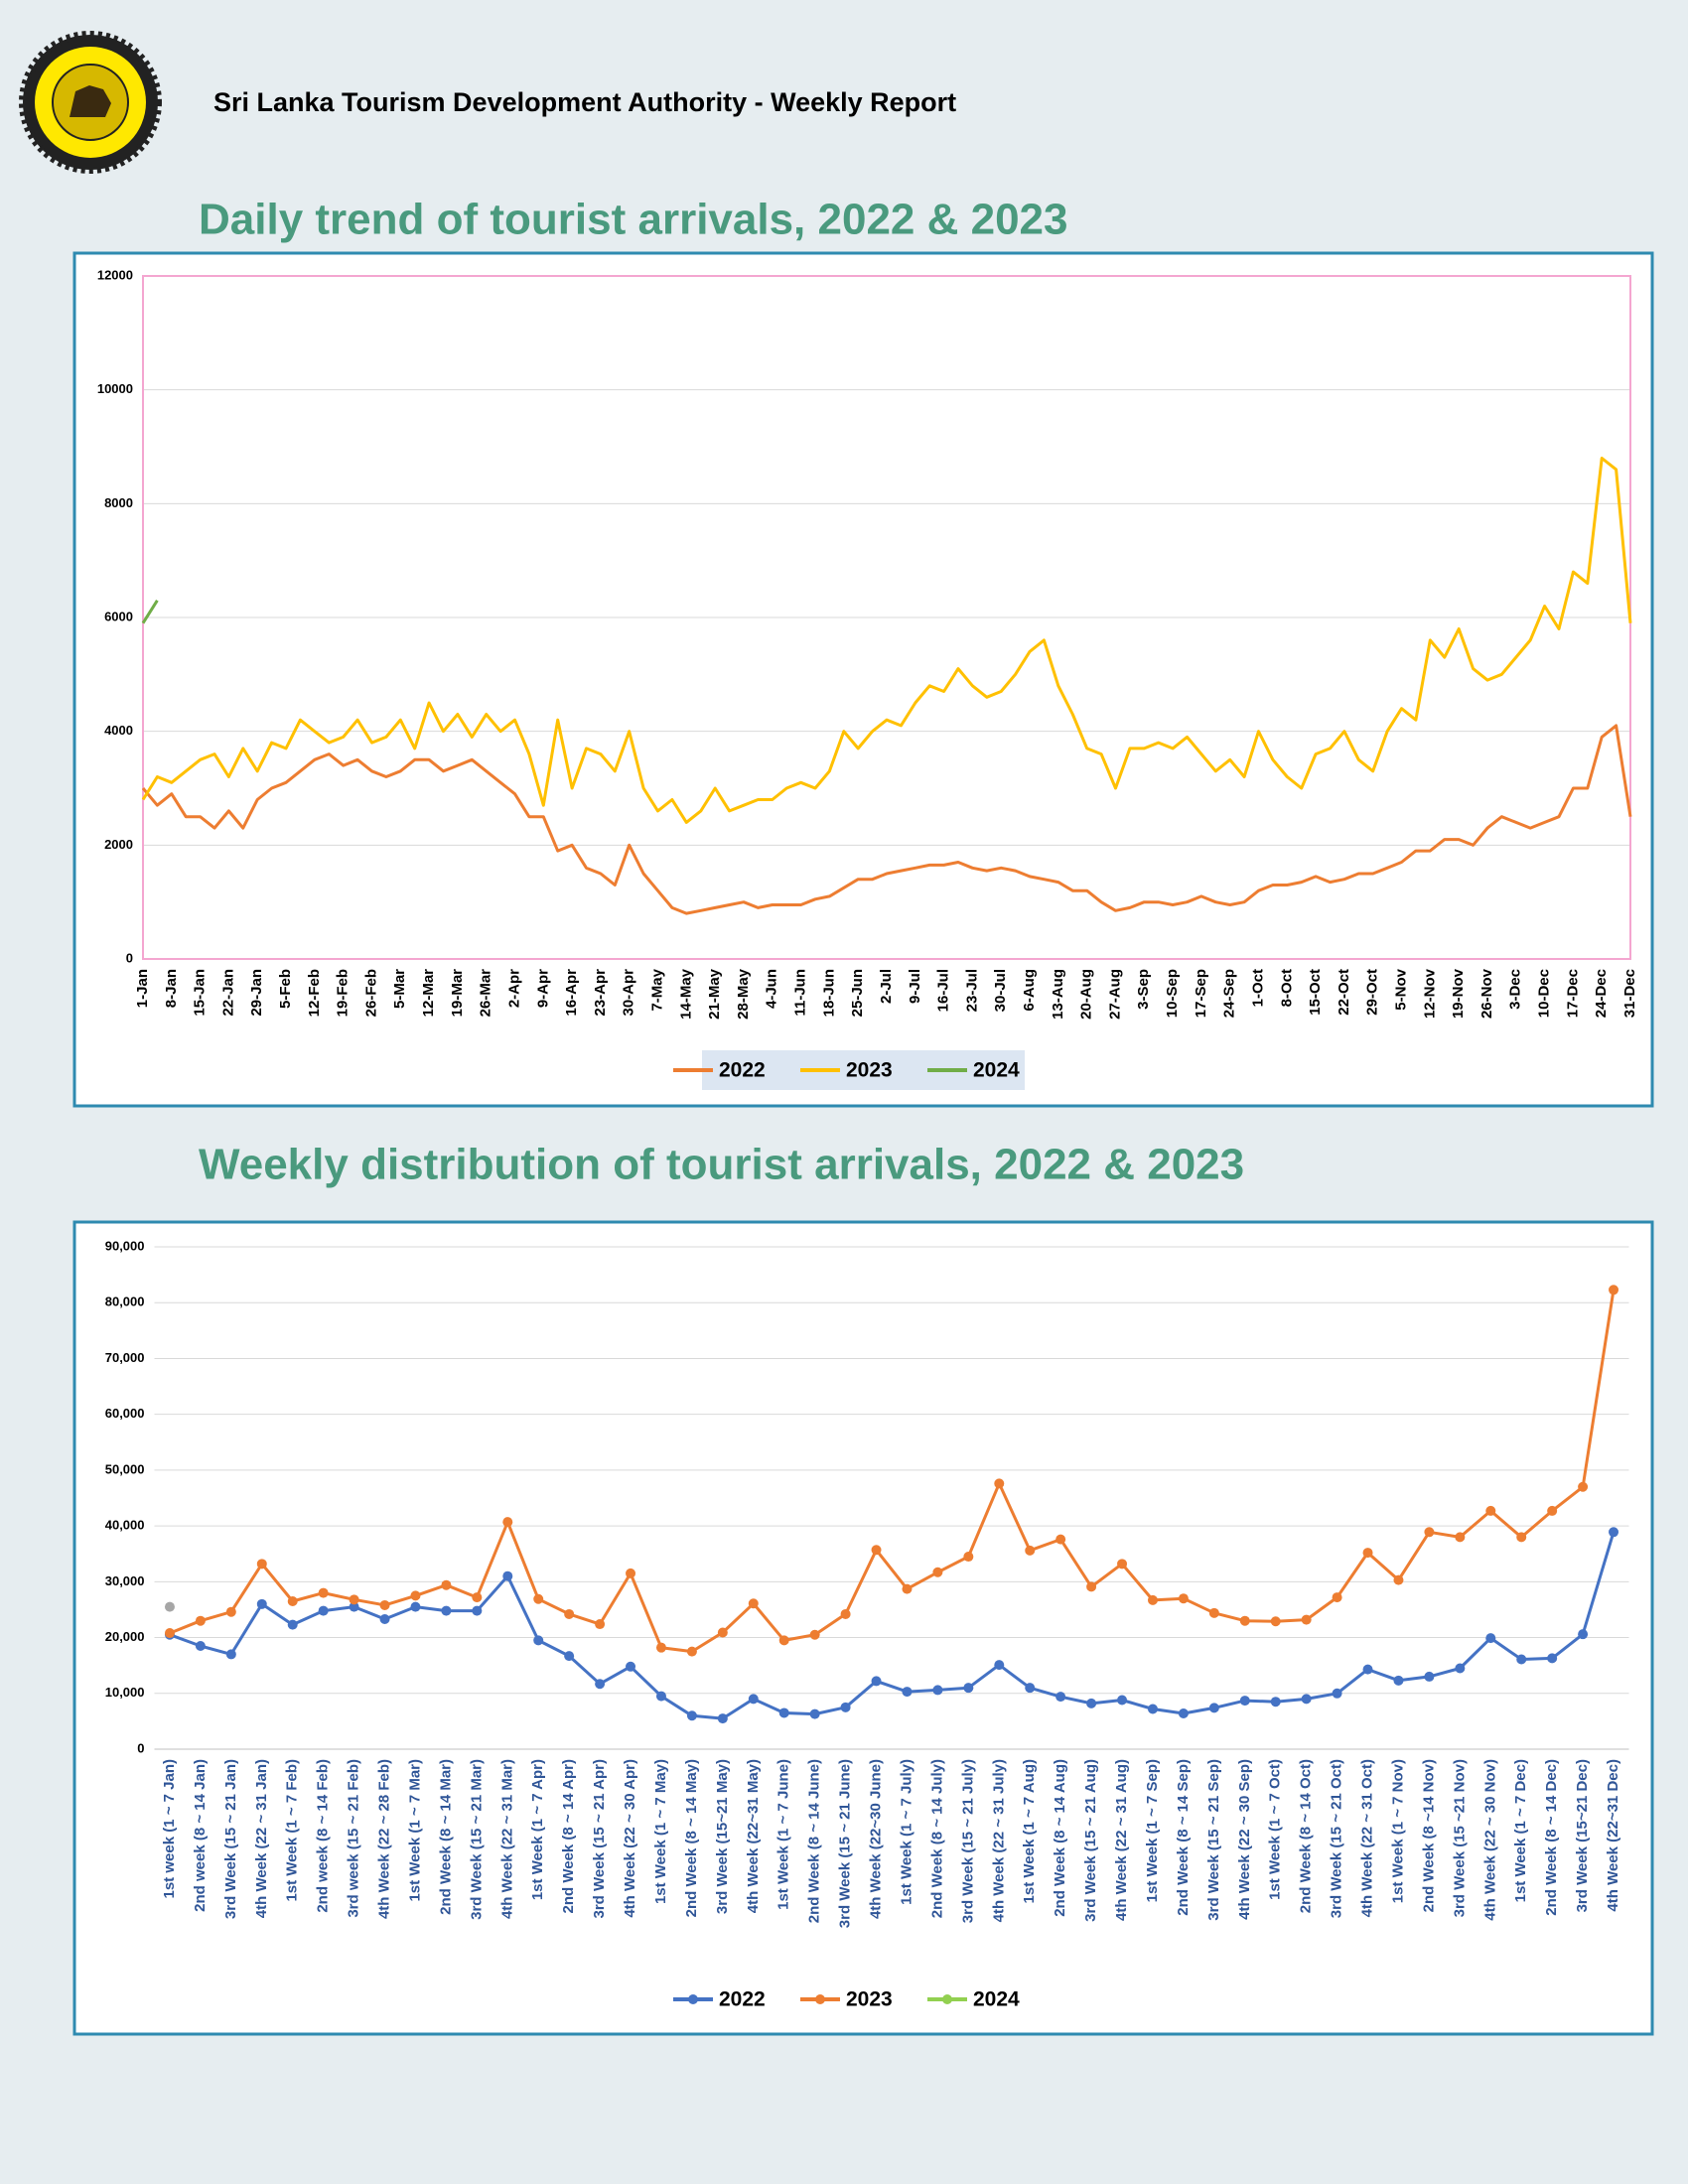 The width and height of the screenshot is (1688, 2184). What do you see at coordinates (140, 1747) in the screenshot?
I see `y-tick-label: 0` at bounding box center [140, 1747].